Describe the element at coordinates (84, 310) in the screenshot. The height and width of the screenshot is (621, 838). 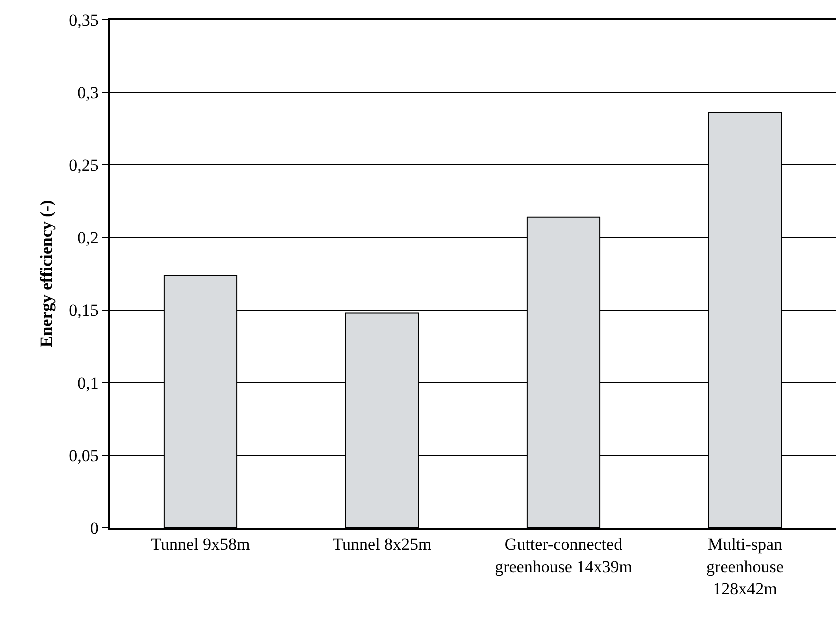
I see `y-tick-label: 0,15` at that location.